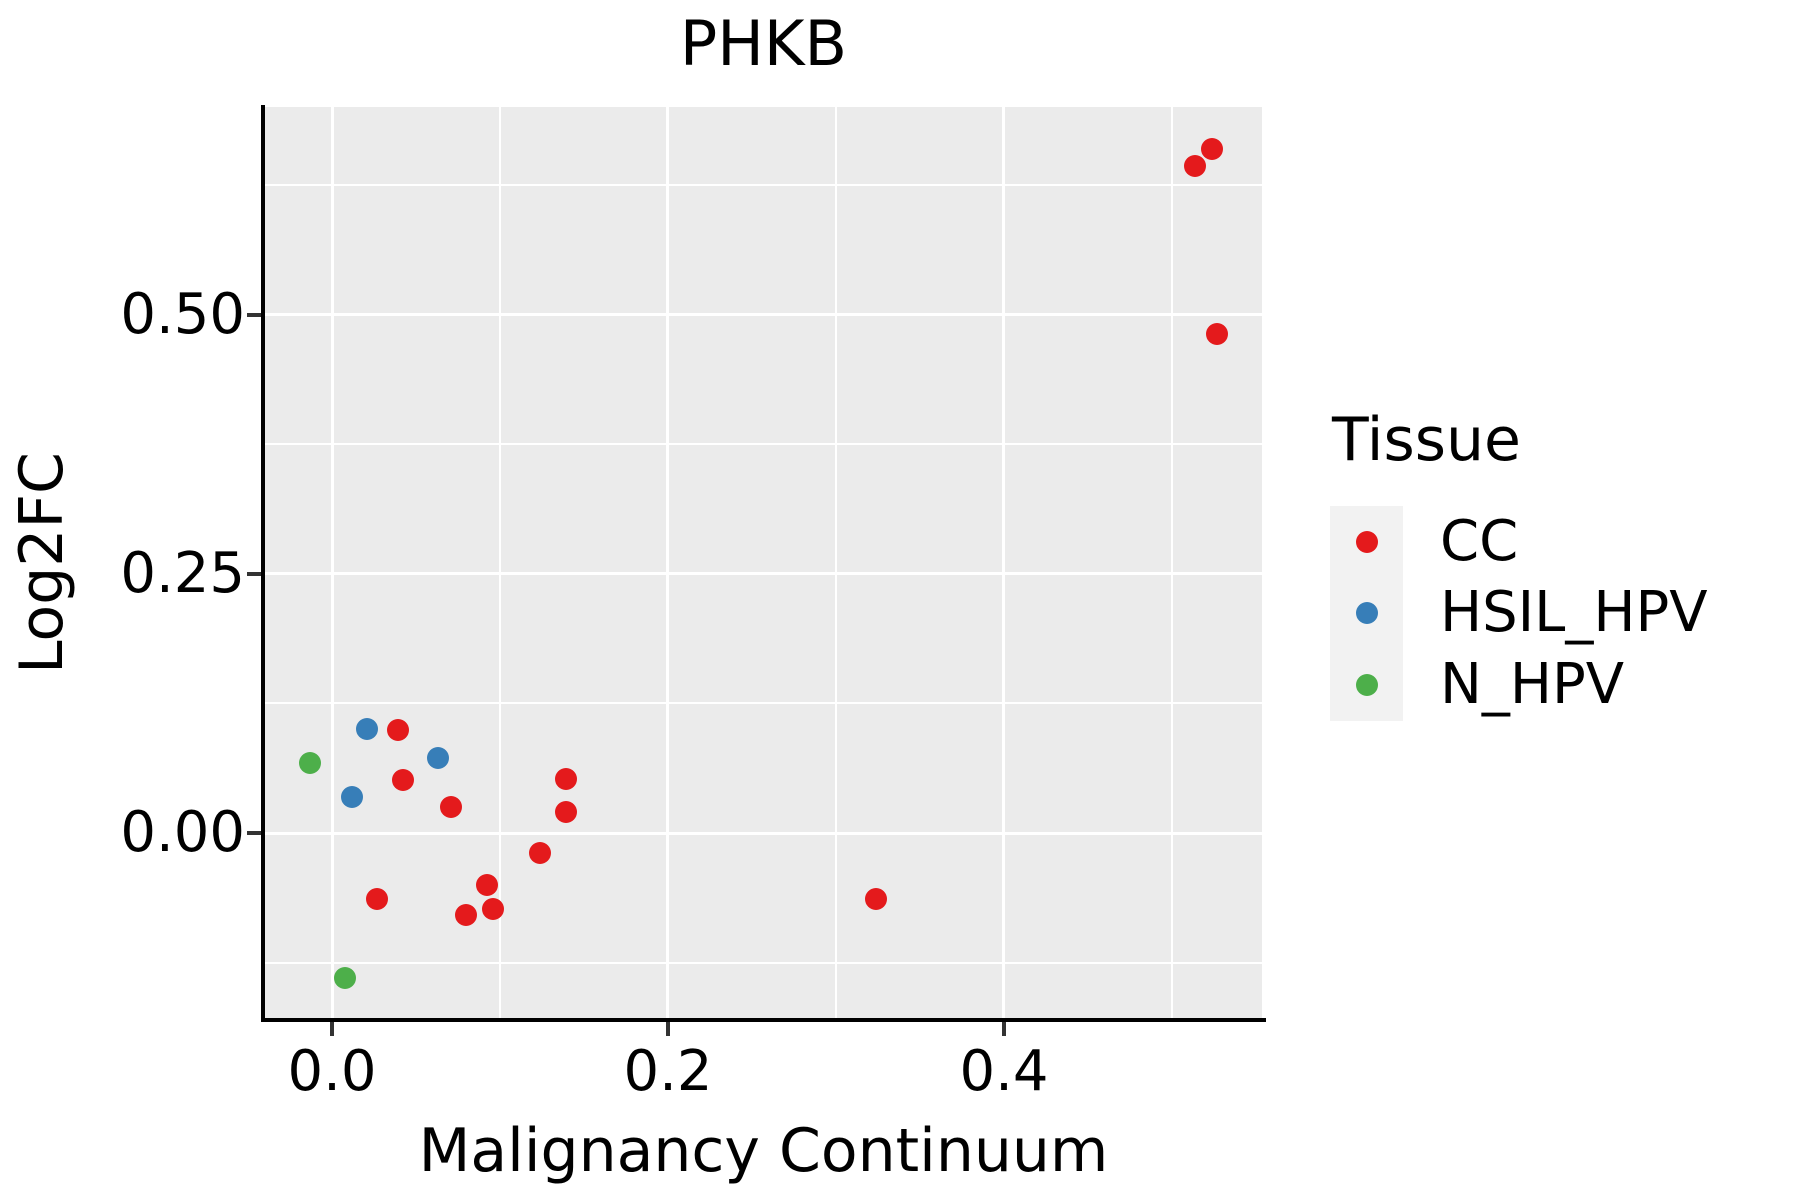 This screenshot has width=1800, height=1200. Describe the element at coordinates (182, 314) in the screenshot. I see `y-tick-label: 0.50` at that location.